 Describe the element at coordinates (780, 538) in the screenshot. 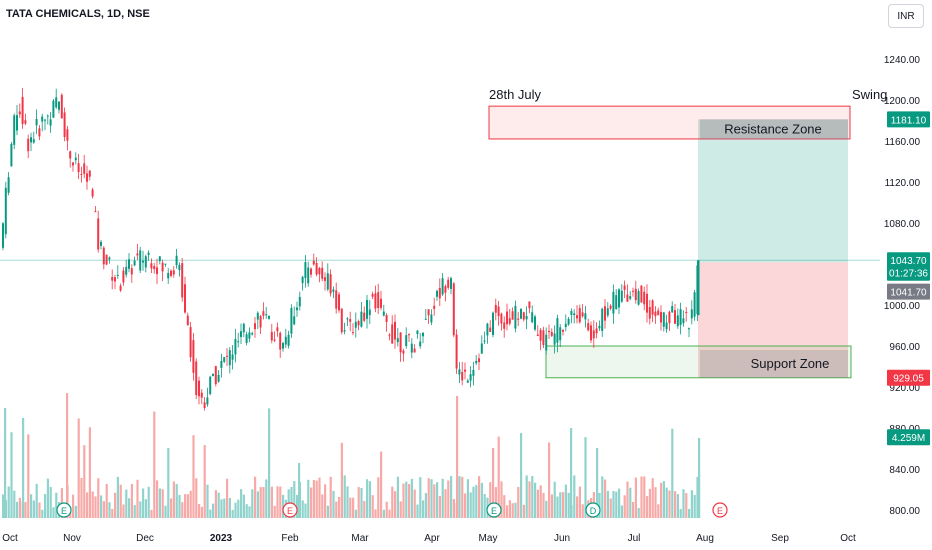

I see `time-tick-label: Sep` at that location.